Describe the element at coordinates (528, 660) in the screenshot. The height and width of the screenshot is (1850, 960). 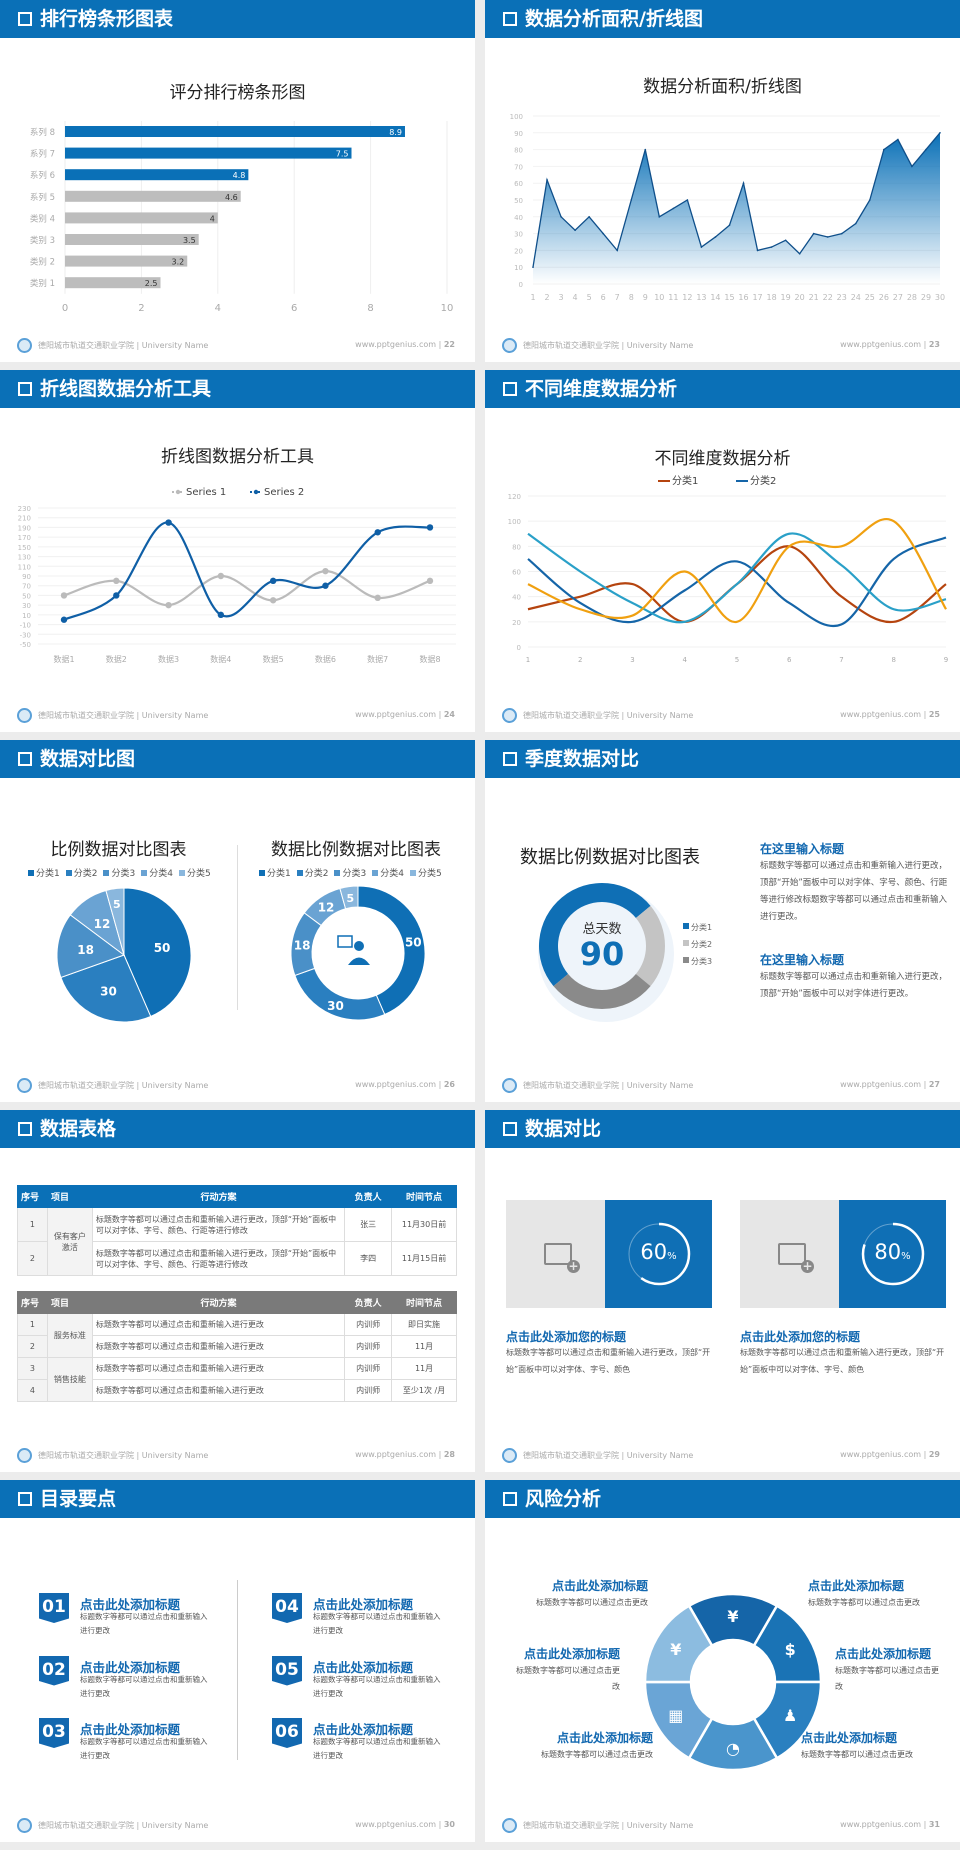
I see `x-tick-label: 1` at that location.